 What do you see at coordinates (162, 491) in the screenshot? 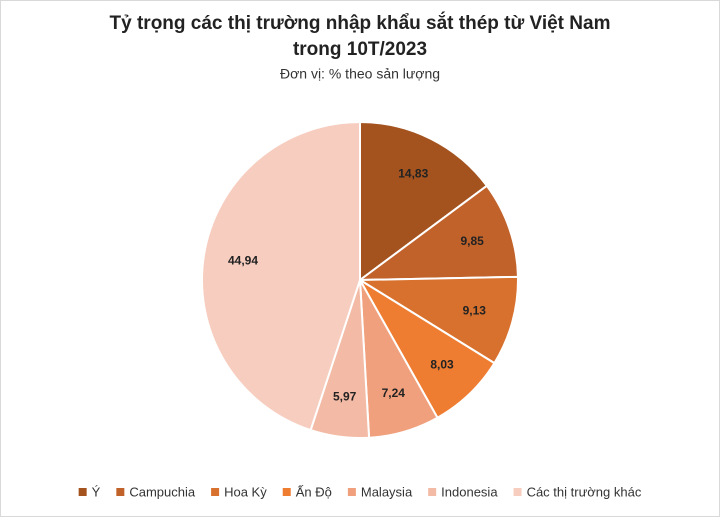
I see `legend-label: Campuchia` at bounding box center [162, 491].